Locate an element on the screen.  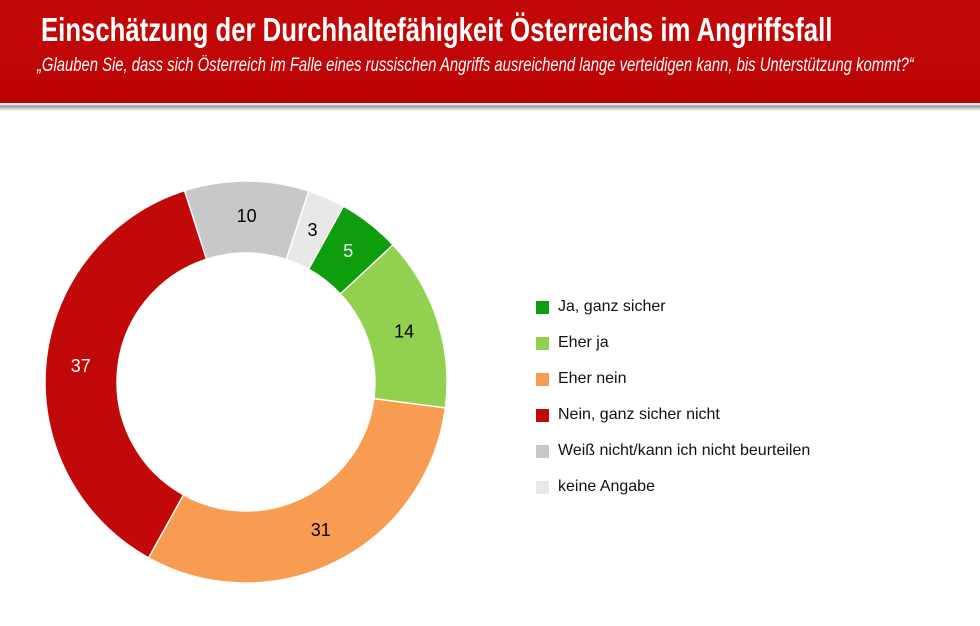
legend-item: Weiß nicht/kann ich nicht beurteilen is located at coordinates (673, 451).